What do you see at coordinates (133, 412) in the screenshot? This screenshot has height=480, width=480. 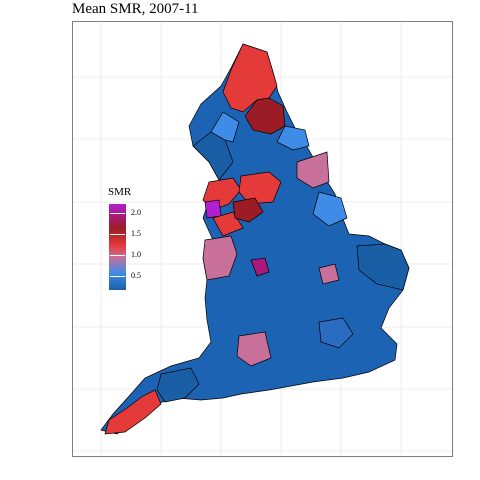 I see `region-cornwall` at bounding box center [133, 412].